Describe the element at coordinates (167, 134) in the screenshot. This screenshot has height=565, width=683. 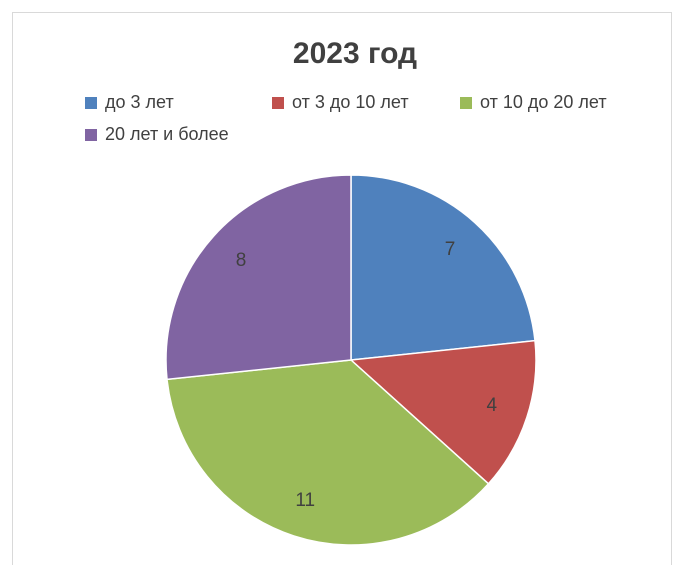
I see `legend-label: 20 лет и более` at that location.